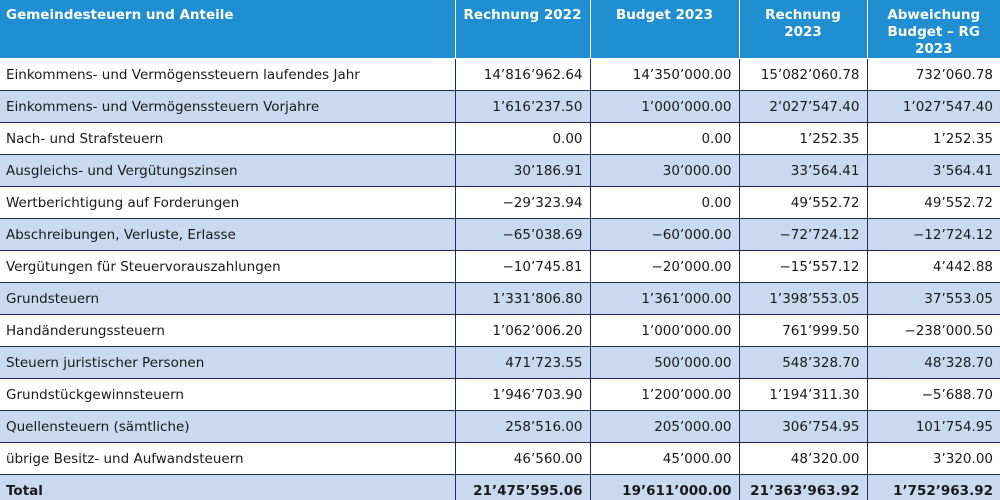  What do you see at coordinates (803, 426) in the screenshot?
I see `cell-rechnung-2023: 306’754.95` at bounding box center [803, 426].